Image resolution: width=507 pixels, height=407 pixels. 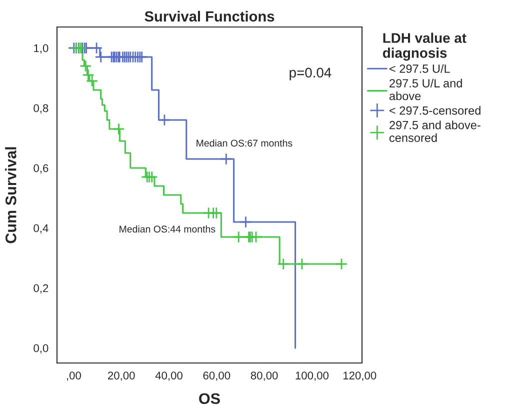 I want to click on x-tick-label: ,00, so click(x=73, y=376).